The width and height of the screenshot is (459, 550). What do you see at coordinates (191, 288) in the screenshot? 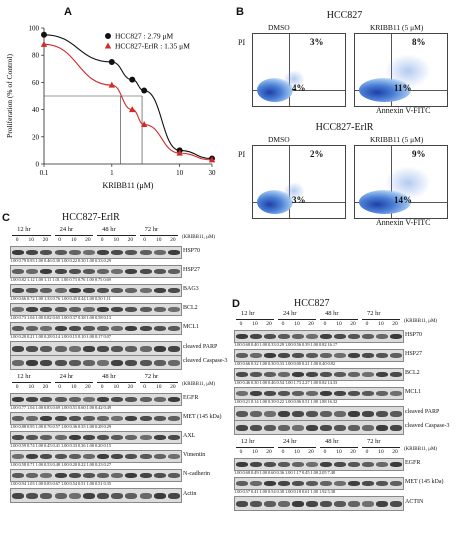
I see `protein-label: BAG3` at bounding box center [191, 288].